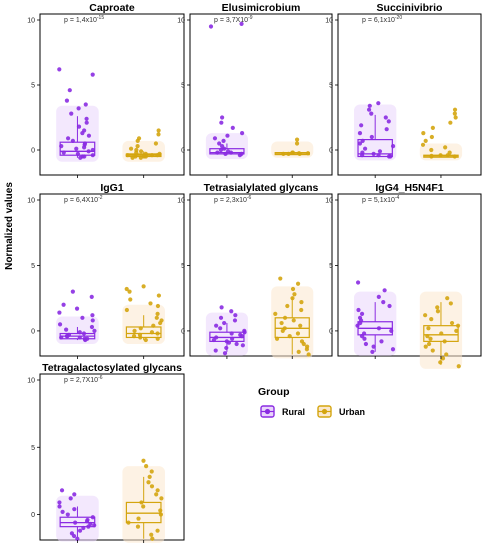 The image size is (486, 550). What do you see at coordinates (233, 19) in the screenshot?
I see `p-value-elusimicrobium: p = 3,7X10-9` at bounding box center [233, 19].